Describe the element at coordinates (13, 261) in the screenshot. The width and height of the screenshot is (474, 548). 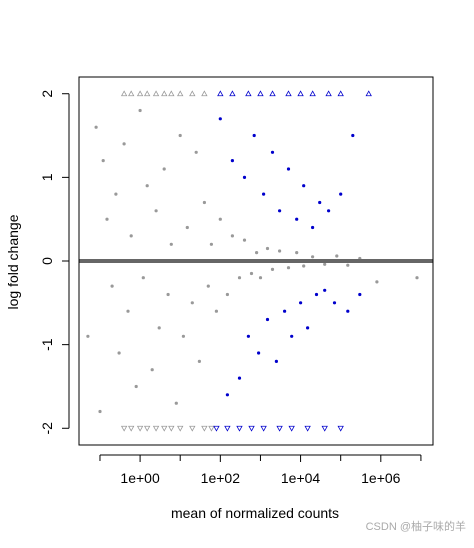
I see `y-axis-label: log fold change` at that location.